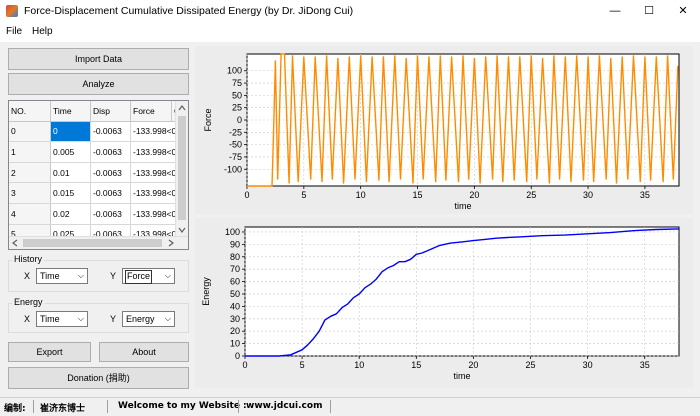 This screenshot has width=700, height=416. What do you see at coordinates (244, 365) in the screenshot?
I see `energy-x-tick-label: 0` at bounding box center [244, 365].